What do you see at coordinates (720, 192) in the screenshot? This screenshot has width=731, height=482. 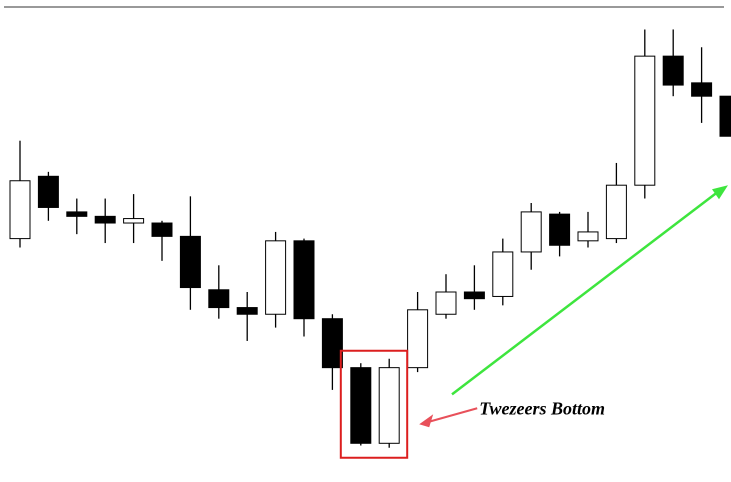 I see `trend-arrow-head` at bounding box center [720, 192].